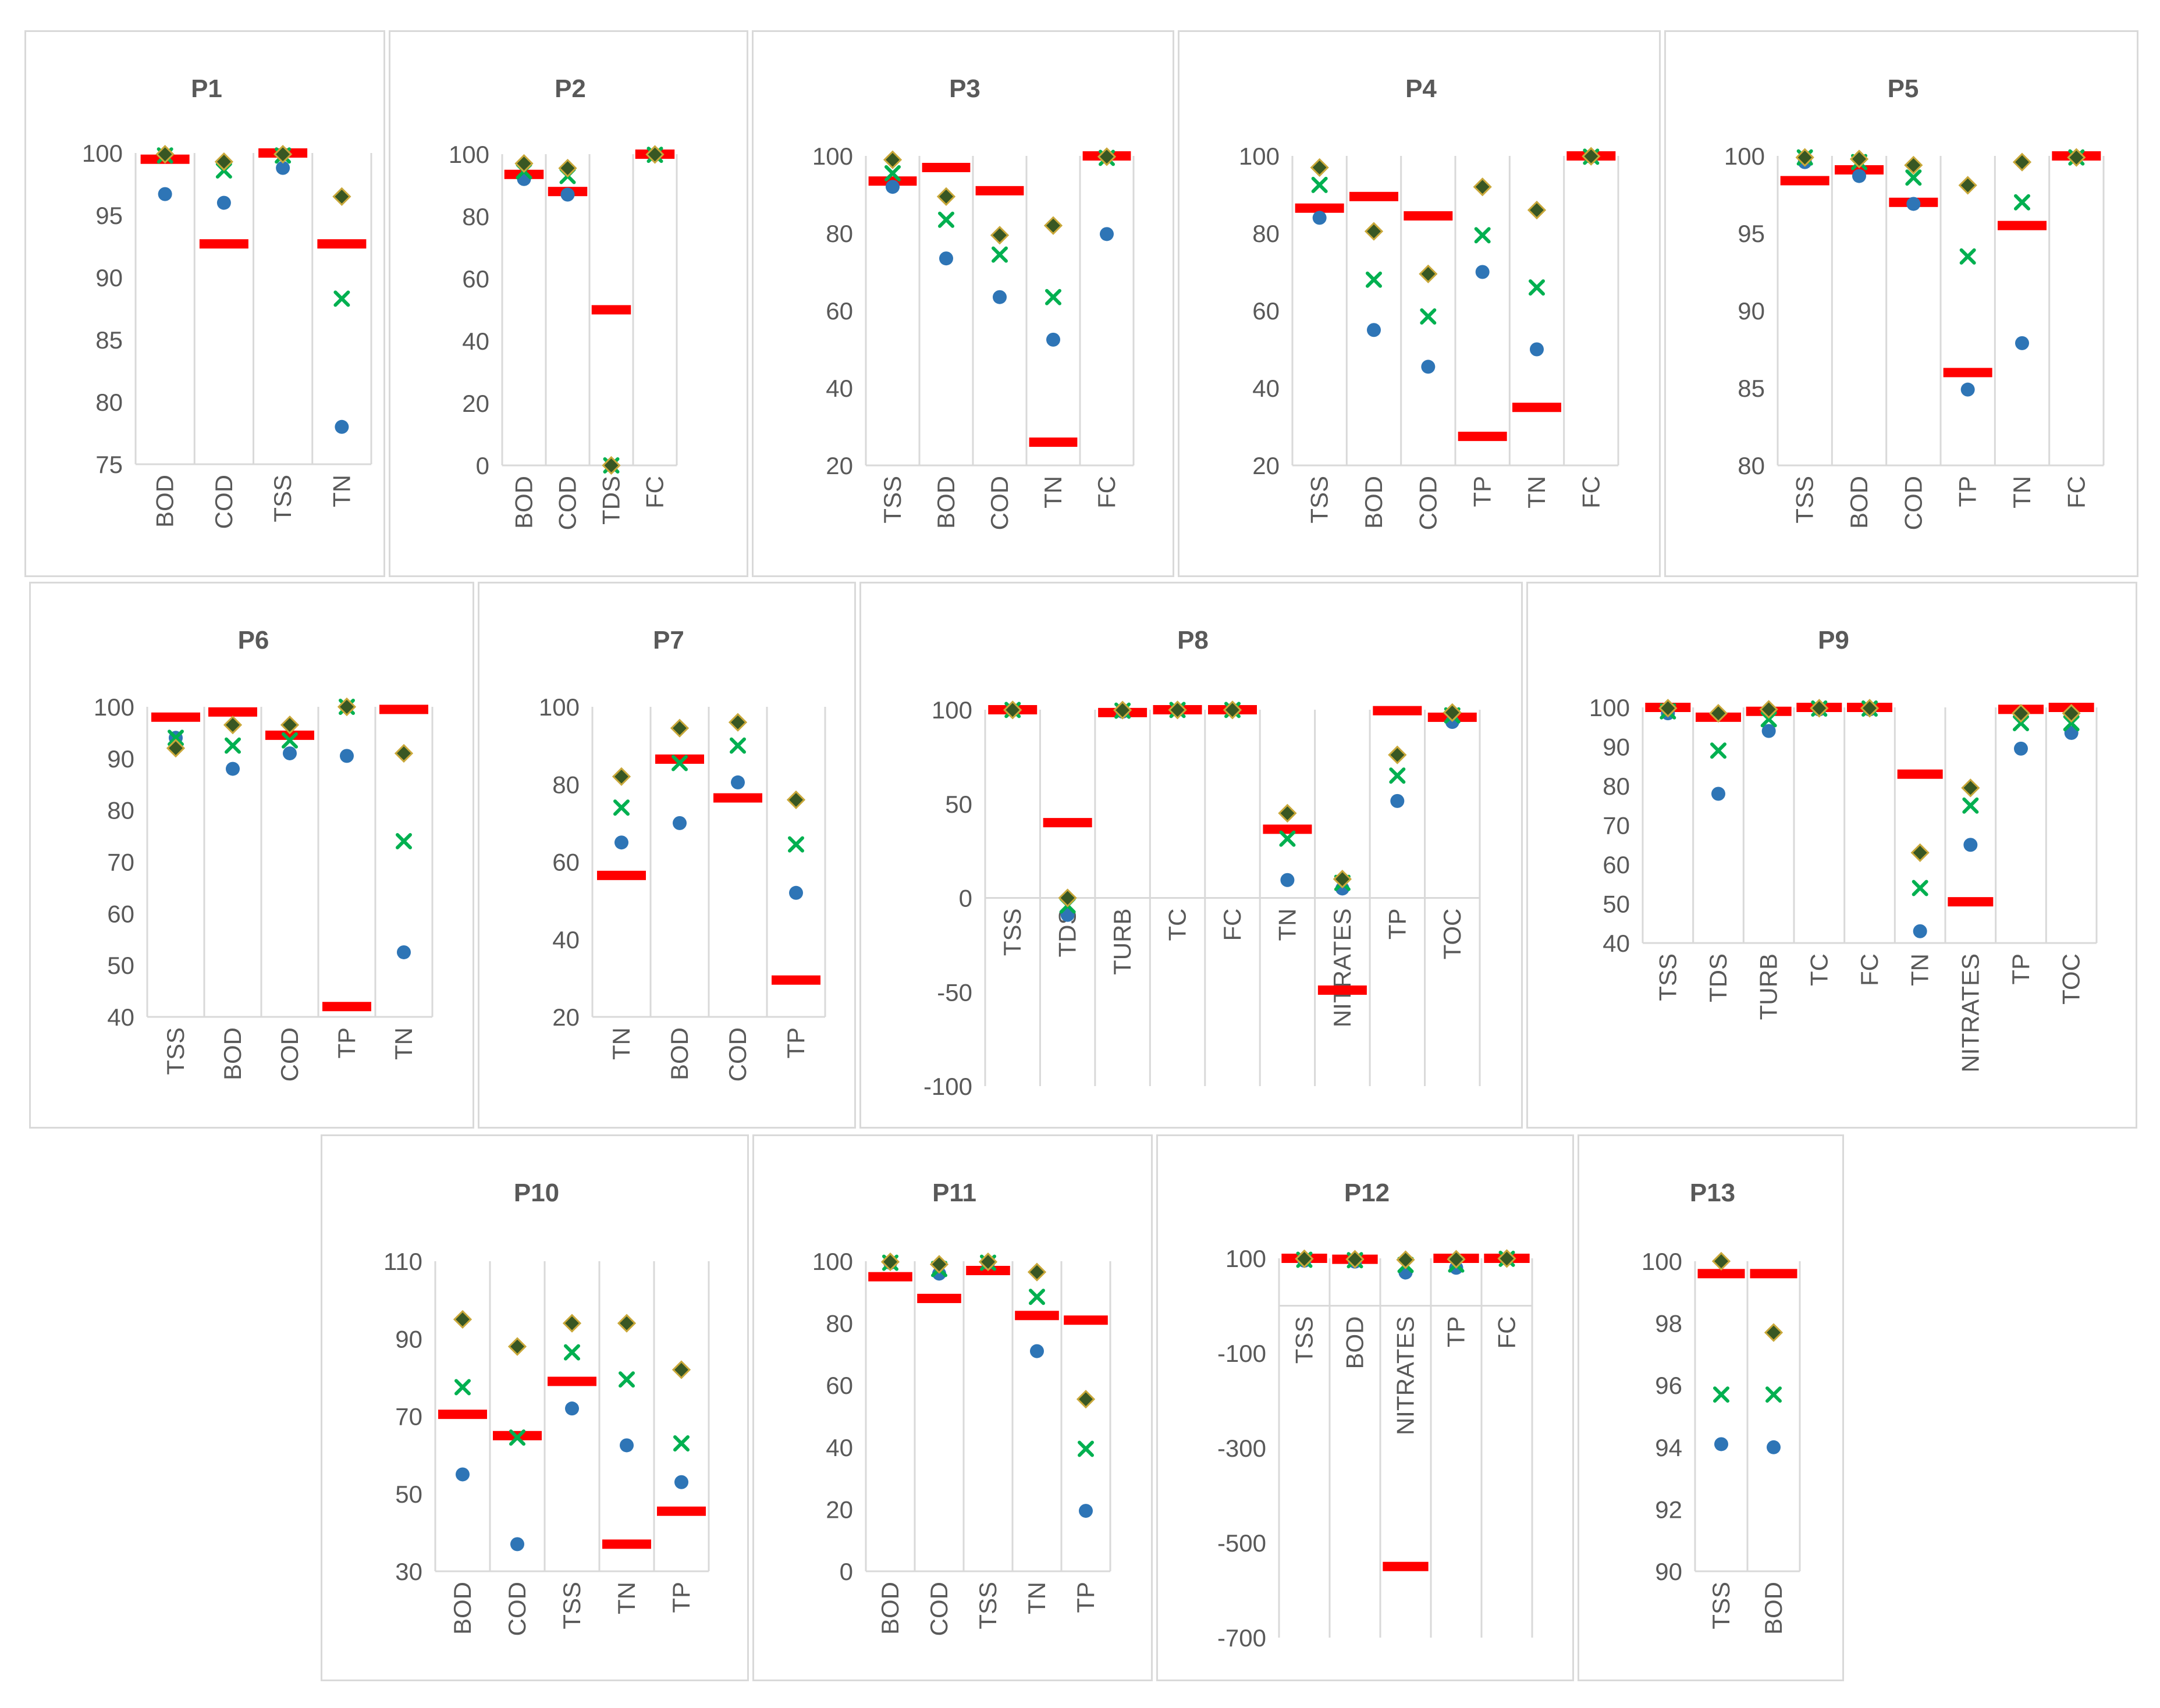 The image size is (2160, 1708). I want to click on y-tick-label: -100, so click(947, 1086).